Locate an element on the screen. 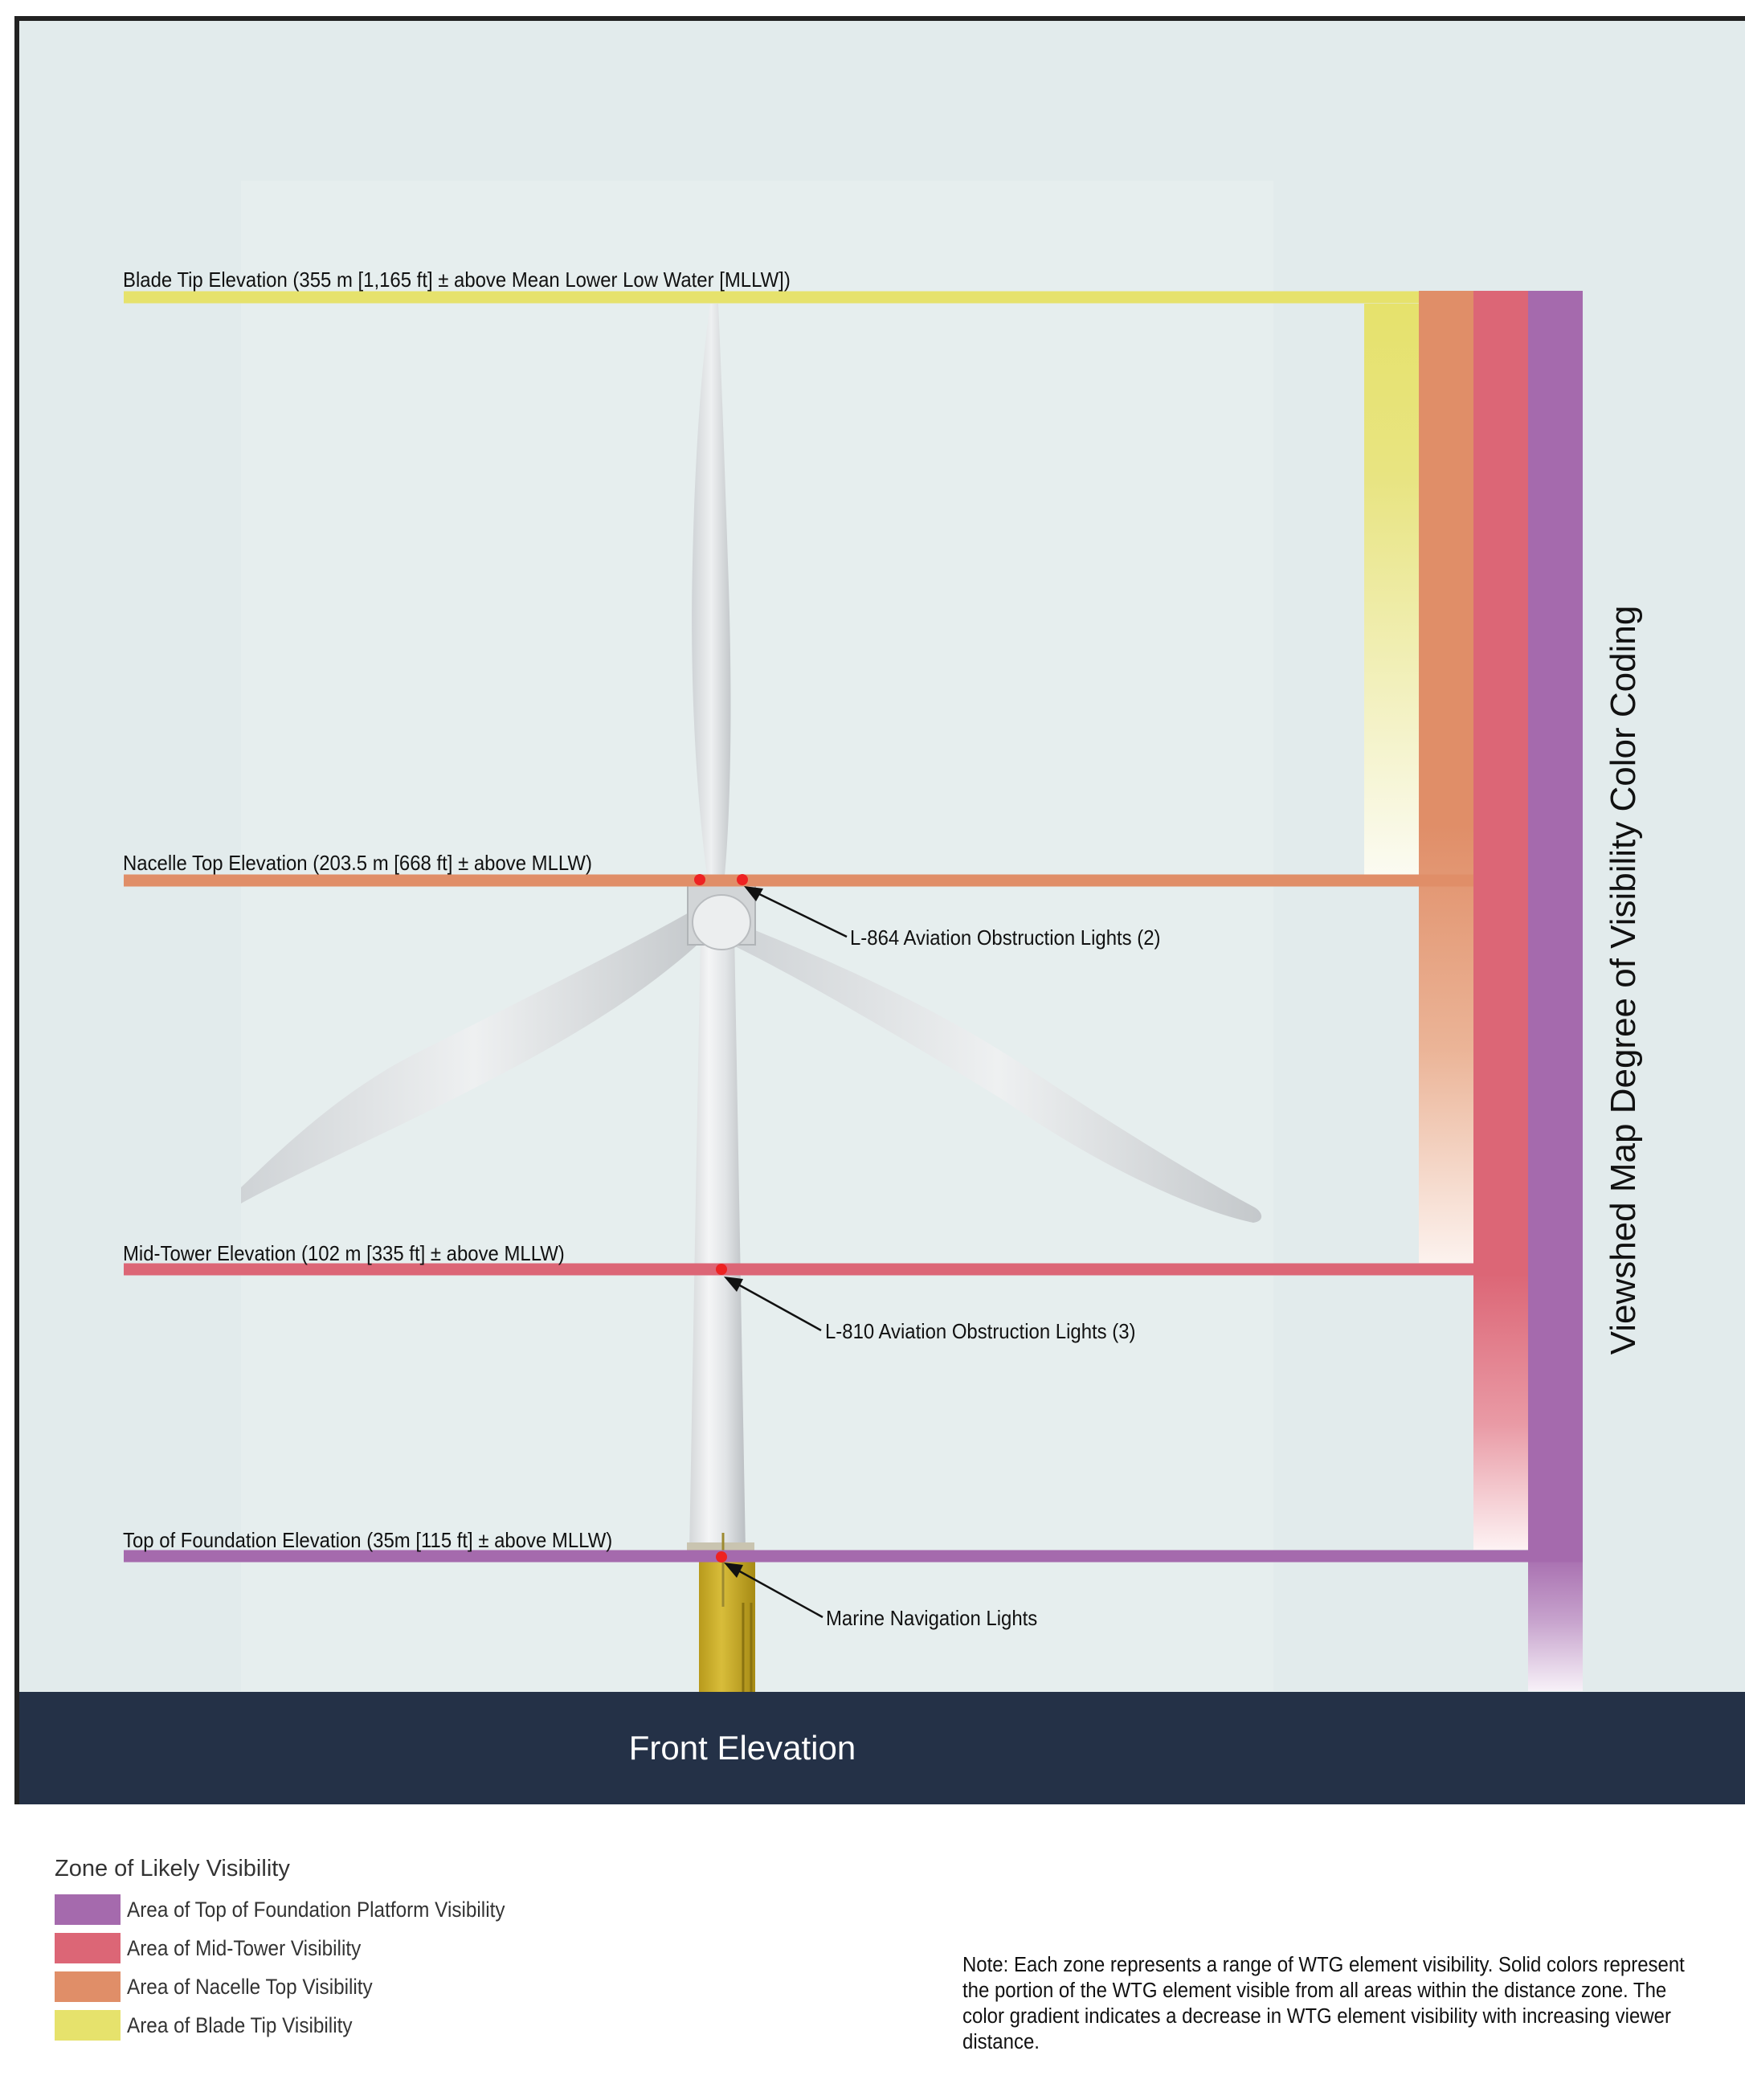 This screenshot has height=2100, width=1745. legend-swatch-foundation is located at coordinates (88, 1909).